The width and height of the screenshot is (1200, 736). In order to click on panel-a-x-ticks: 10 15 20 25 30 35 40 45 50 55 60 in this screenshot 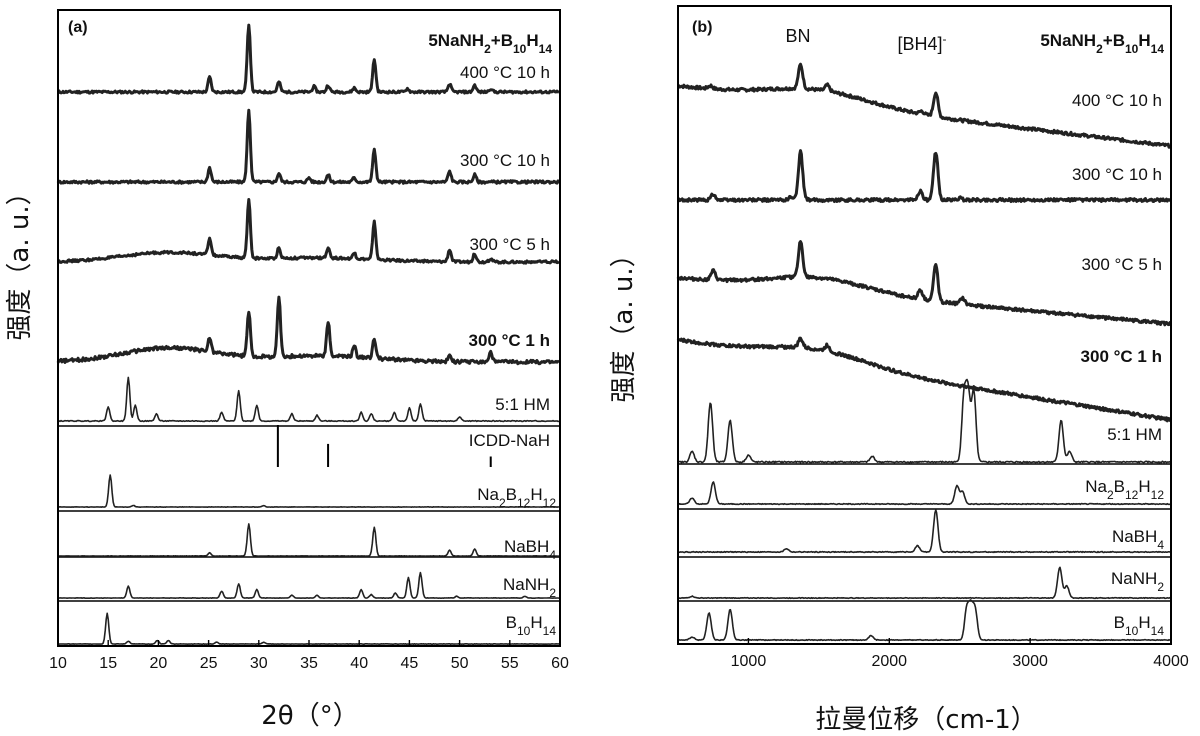, I will do `click(309, 656)`.